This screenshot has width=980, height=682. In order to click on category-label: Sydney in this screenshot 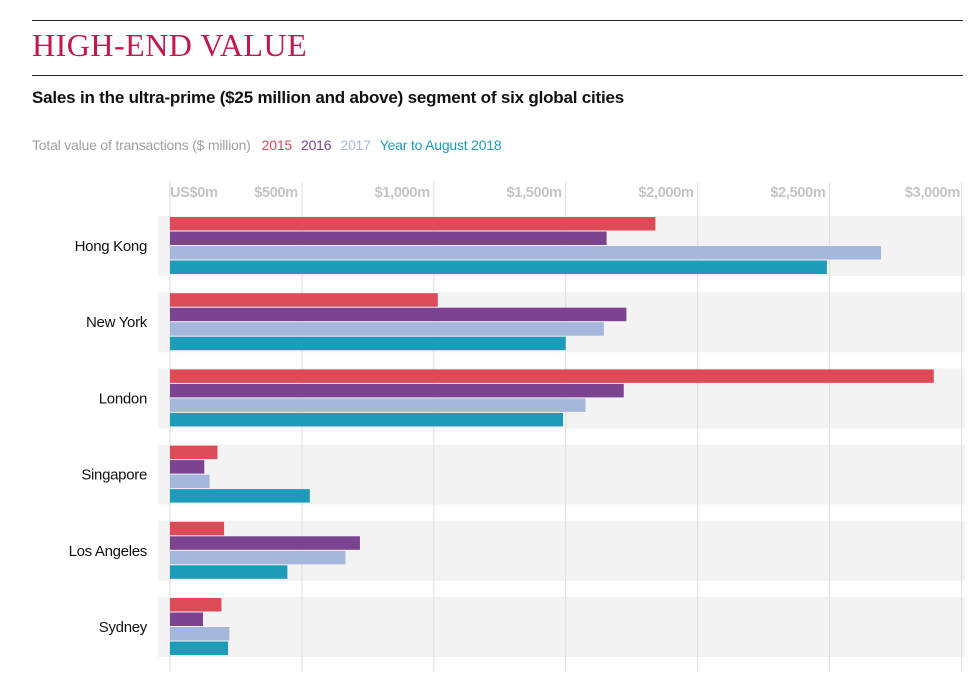, I will do `click(123, 627)`.